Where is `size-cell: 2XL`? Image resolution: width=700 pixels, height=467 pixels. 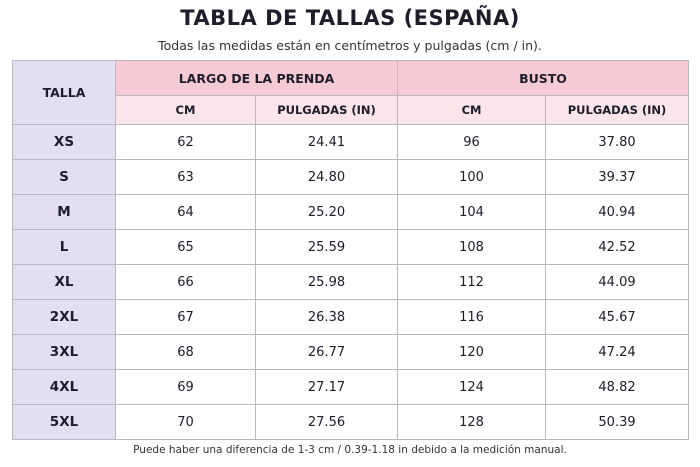
size-cell: 2XL is located at coordinates (64, 317).